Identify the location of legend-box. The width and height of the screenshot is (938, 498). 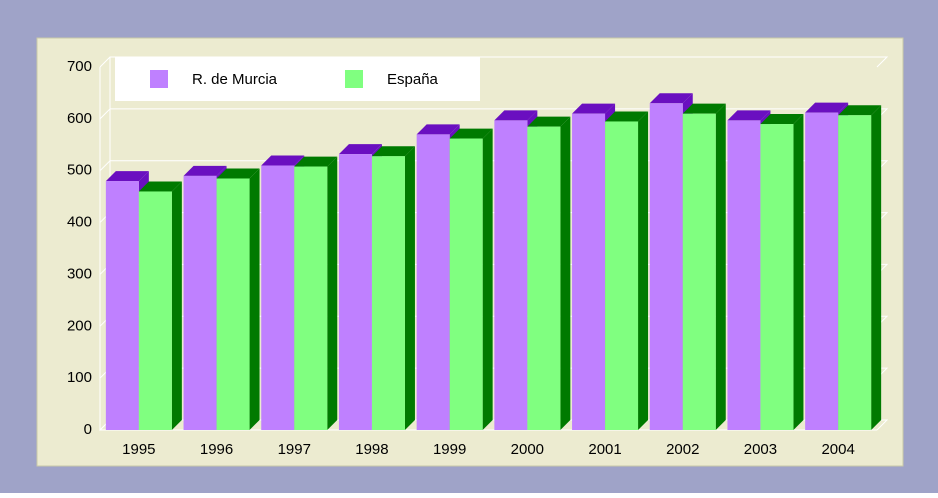
(297, 79).